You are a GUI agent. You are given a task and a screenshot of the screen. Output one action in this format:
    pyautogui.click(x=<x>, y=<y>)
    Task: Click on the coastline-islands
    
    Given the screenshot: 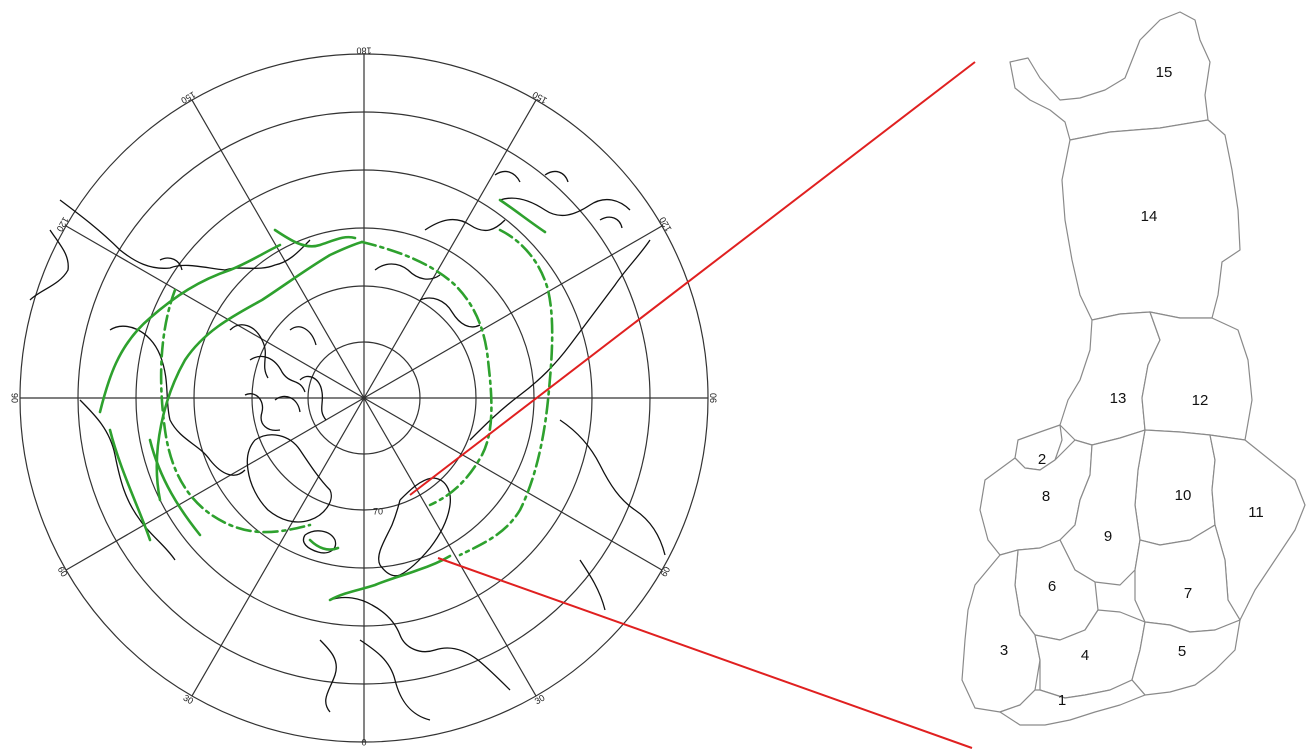 What is the action you would take?
    pyautogui.click(x=391, y=220)
    